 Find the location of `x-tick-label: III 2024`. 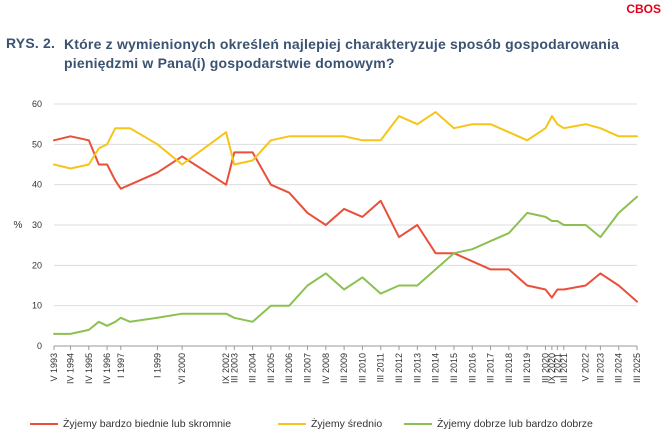

x-tick-label: III 2024 is located at coordinates (619, 368).